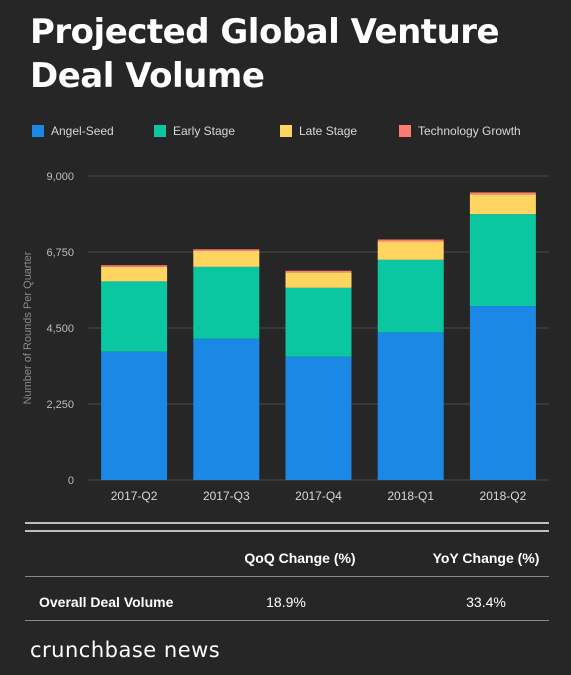  Describe the element at coordinates (469, 131) in the screenshot. I see `legend-label-technology-growth: Technology Growth` at that location.